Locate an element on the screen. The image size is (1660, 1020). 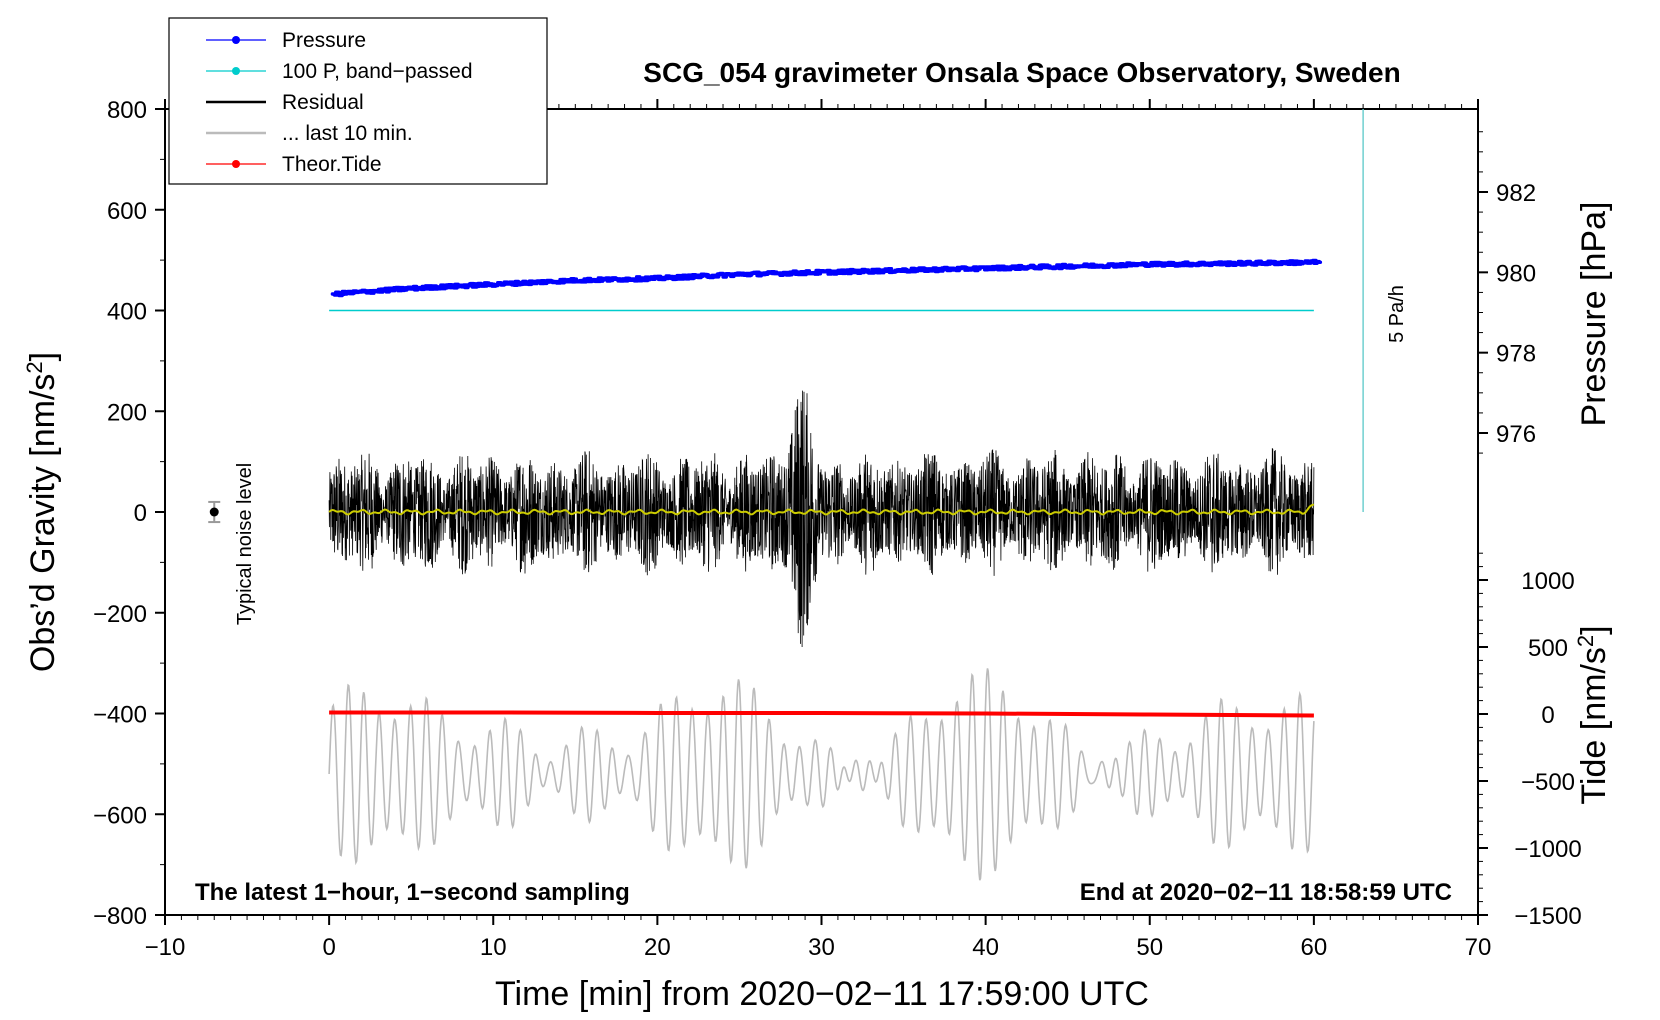
x-tick-label: 0 is located at coordinates (328, 947).